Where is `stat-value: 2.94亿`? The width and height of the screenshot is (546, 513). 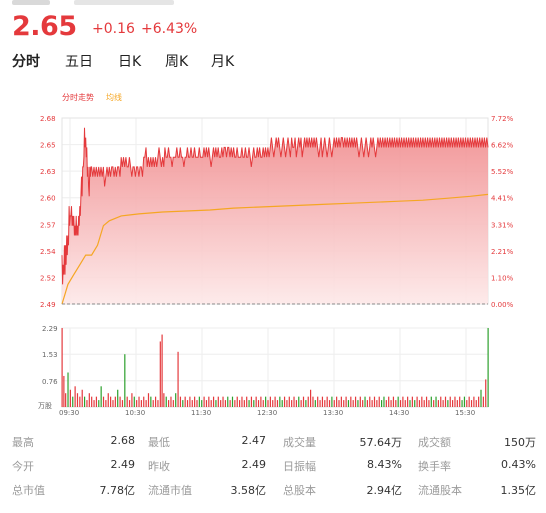 stat-value: 2.94亿 is located at coordinates (385, 490).